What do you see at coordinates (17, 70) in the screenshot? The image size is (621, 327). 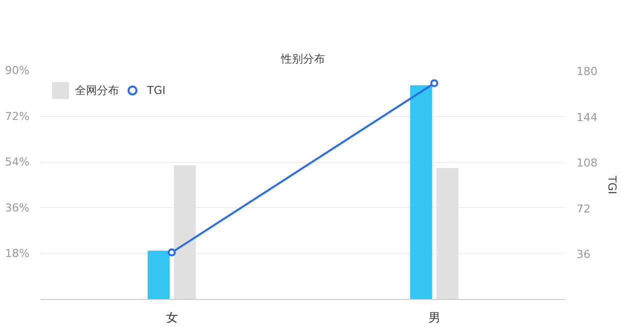 I see `y-tick-label: 90%` at bounding box center [17, 70].